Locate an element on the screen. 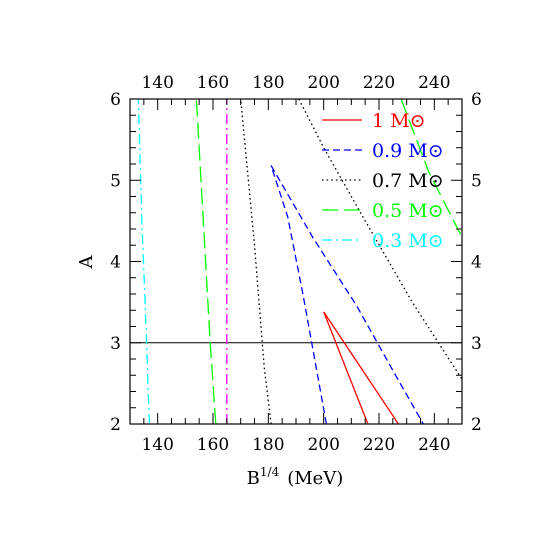  y-tick-label-left: 5 is located at coordinates (115, 181).